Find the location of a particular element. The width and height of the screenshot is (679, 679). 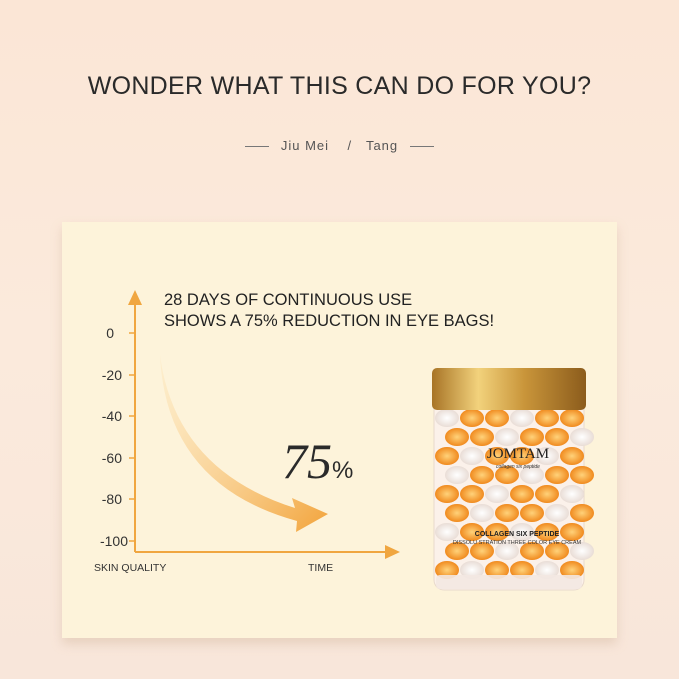

y-axis-label: SKIN QUALITY is located at coordinates (130, 568).